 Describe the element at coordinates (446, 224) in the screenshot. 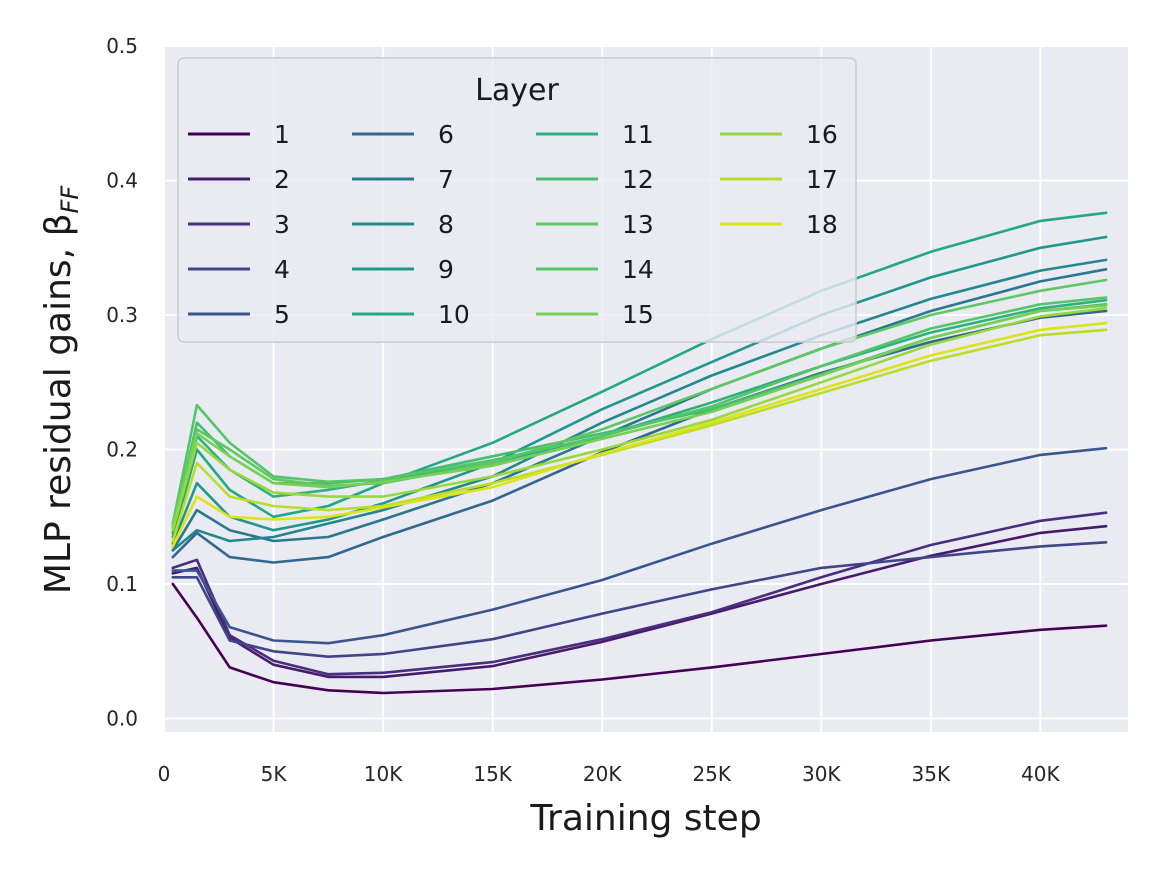

I see `legend-label-layer-8: 8` at that location.